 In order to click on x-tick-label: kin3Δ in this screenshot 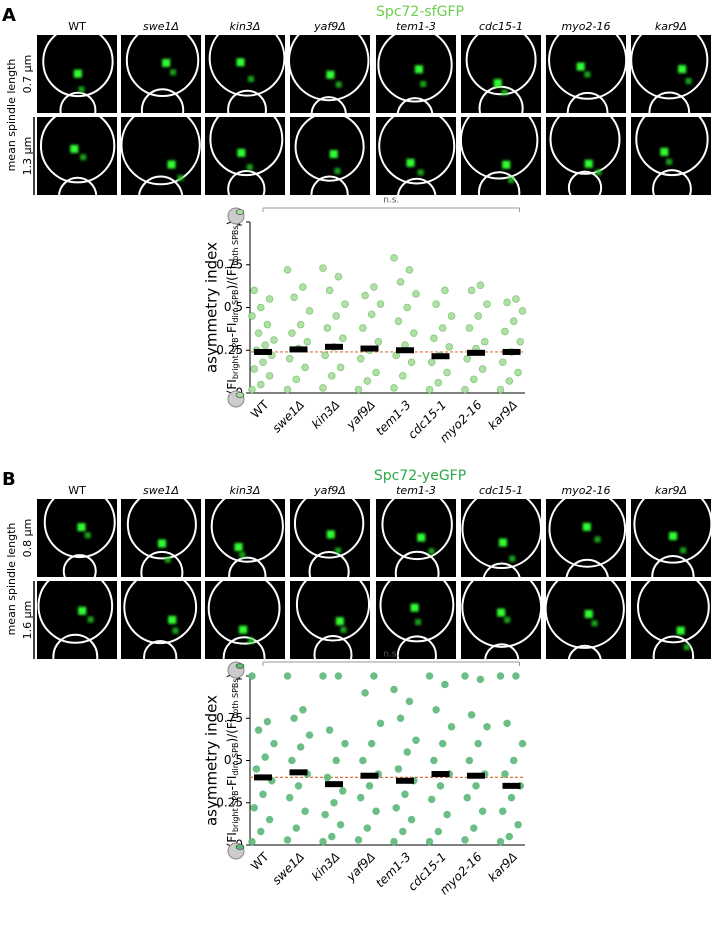, I will do `click(326, 867)`.